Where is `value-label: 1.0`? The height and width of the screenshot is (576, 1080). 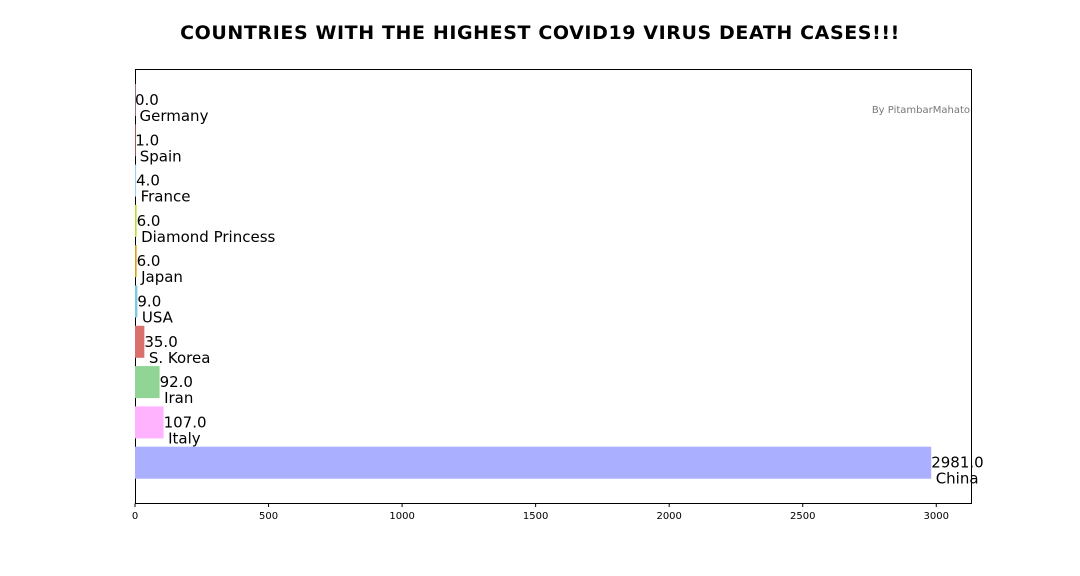
value-label: 1.0 is located at coordinates (147, 140).